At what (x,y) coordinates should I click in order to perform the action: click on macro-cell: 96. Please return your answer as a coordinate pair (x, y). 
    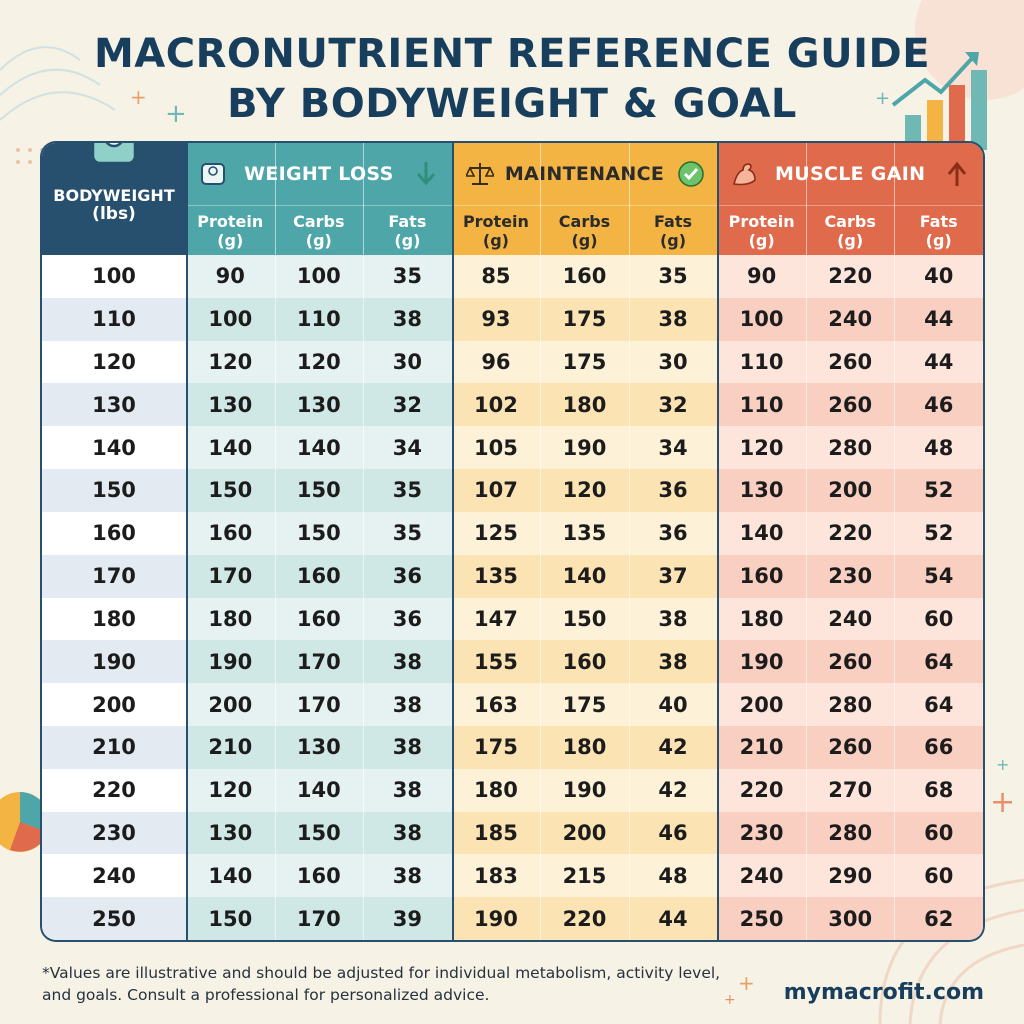
    Looking at the image, I should click on (496, 362).